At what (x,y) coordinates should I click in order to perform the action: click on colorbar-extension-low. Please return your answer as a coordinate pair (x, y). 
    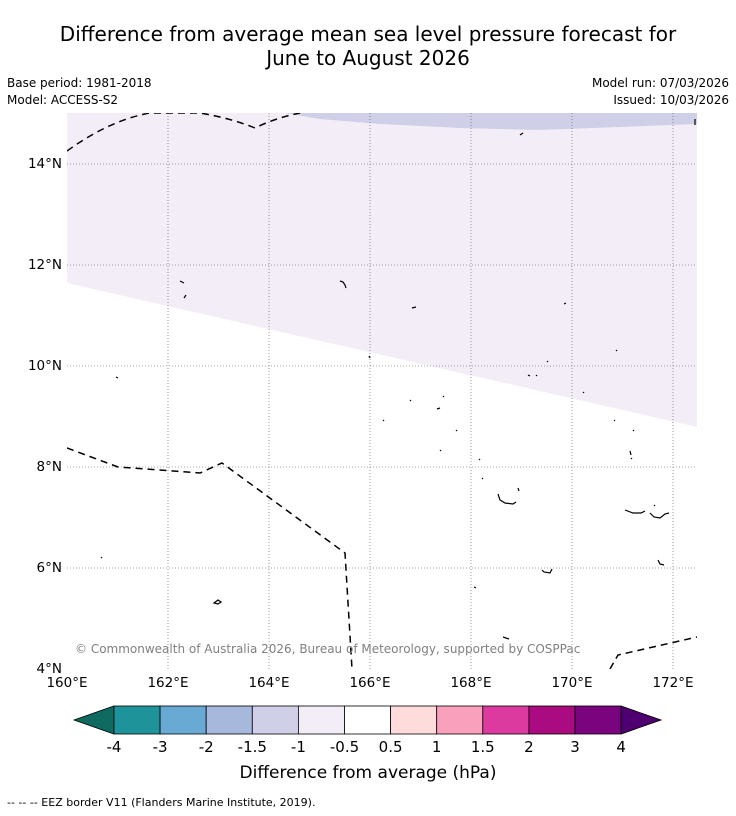
    Looking at the image, I should click on (93, 720).